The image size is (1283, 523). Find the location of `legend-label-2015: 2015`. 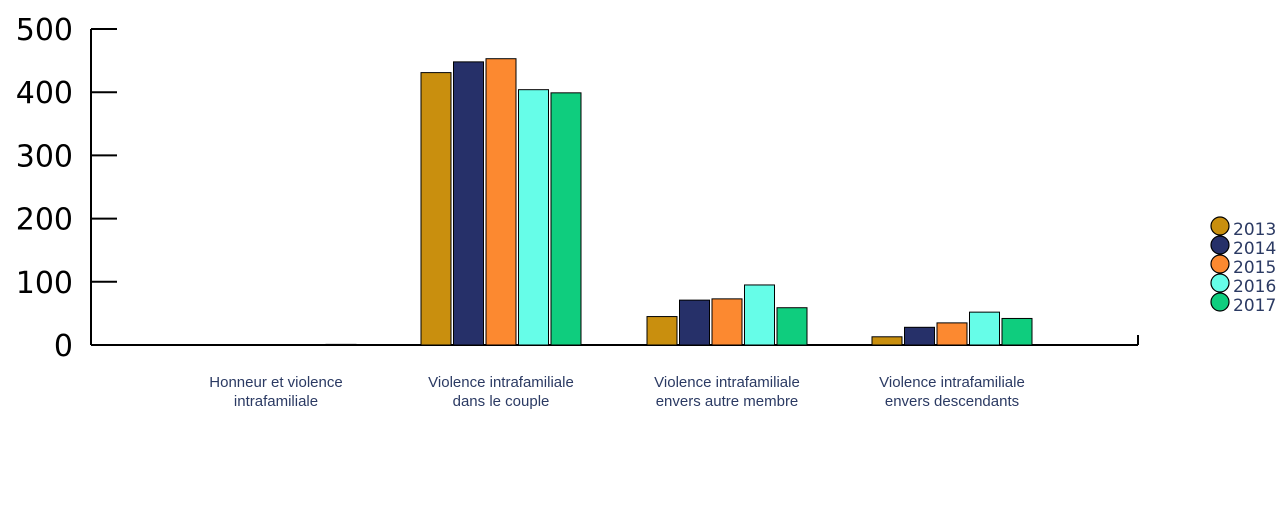

legend-label-2015: 2015 is located at coordinates (1254, 268).